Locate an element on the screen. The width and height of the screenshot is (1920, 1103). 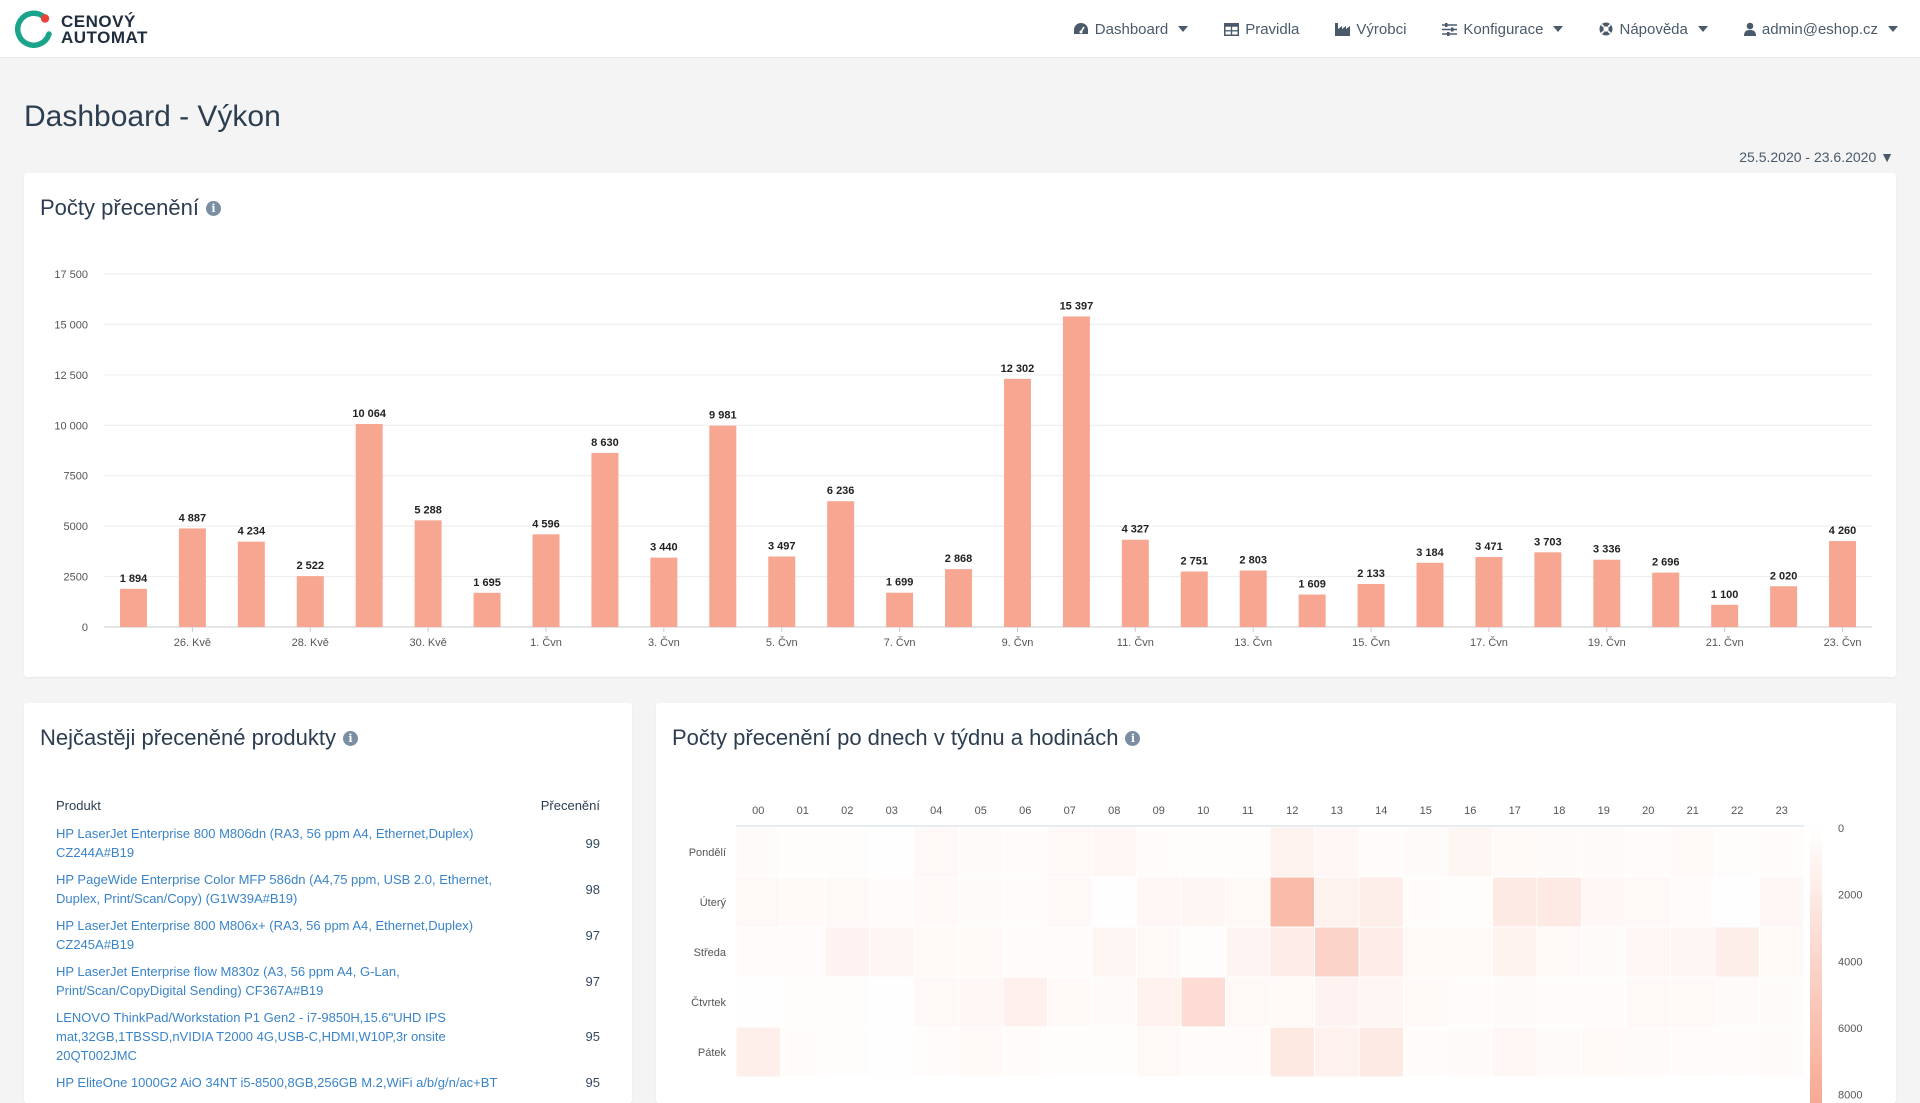
weekday-label: Pondělí is located at coordinates (707, 853).